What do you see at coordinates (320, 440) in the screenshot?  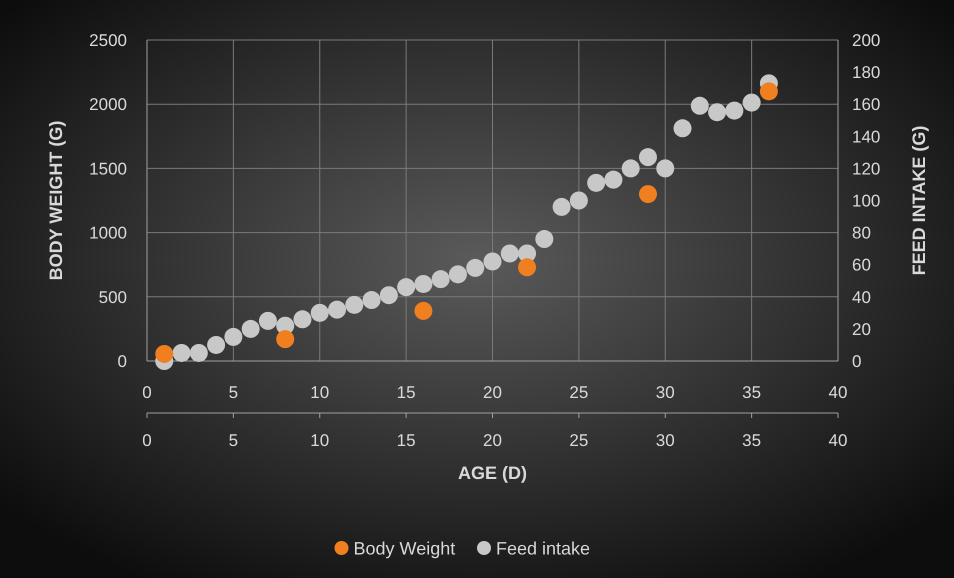 I see `x2-tick-label: 10` at bounding box center [320, 440].